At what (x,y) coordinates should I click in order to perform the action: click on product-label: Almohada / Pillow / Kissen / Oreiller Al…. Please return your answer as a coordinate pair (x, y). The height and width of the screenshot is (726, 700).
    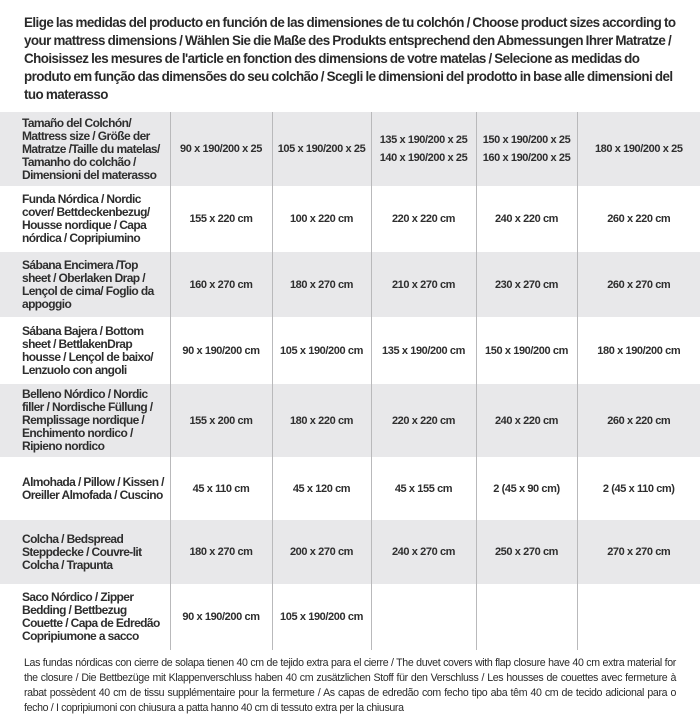
    Looking at the image, I should click on (85, 488).